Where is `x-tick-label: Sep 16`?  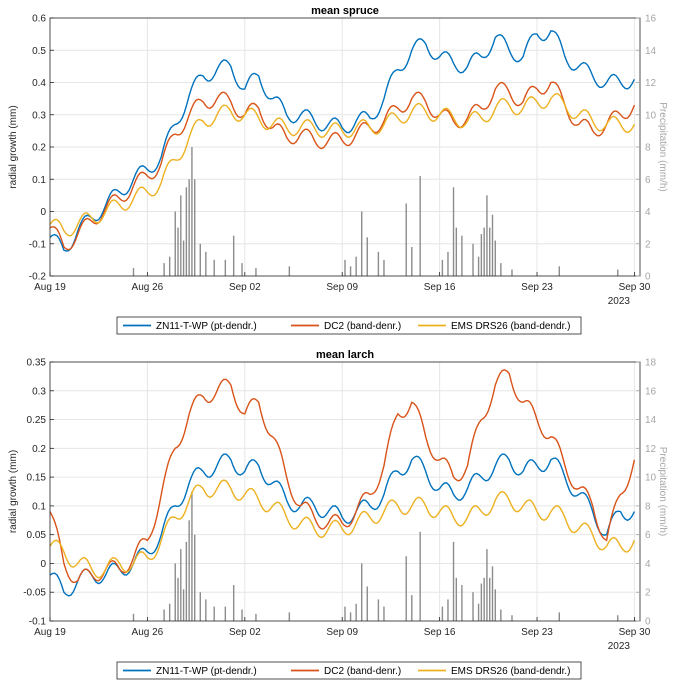
x-tick-label: Sep 16 is located at coordinates (440, 632).